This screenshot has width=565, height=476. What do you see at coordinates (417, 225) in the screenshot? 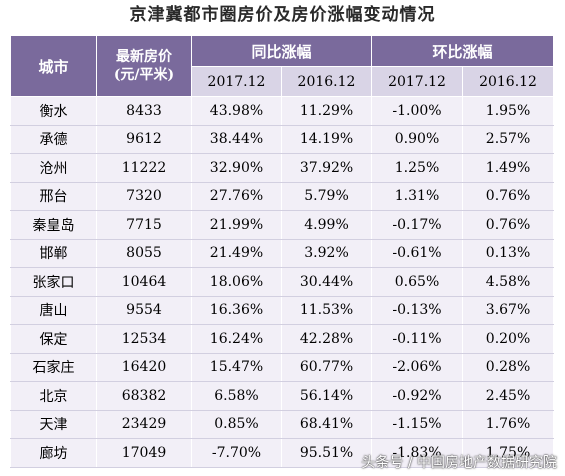
I see `cell-mom-2017: -0.17%` at bounding box center [417, 225].